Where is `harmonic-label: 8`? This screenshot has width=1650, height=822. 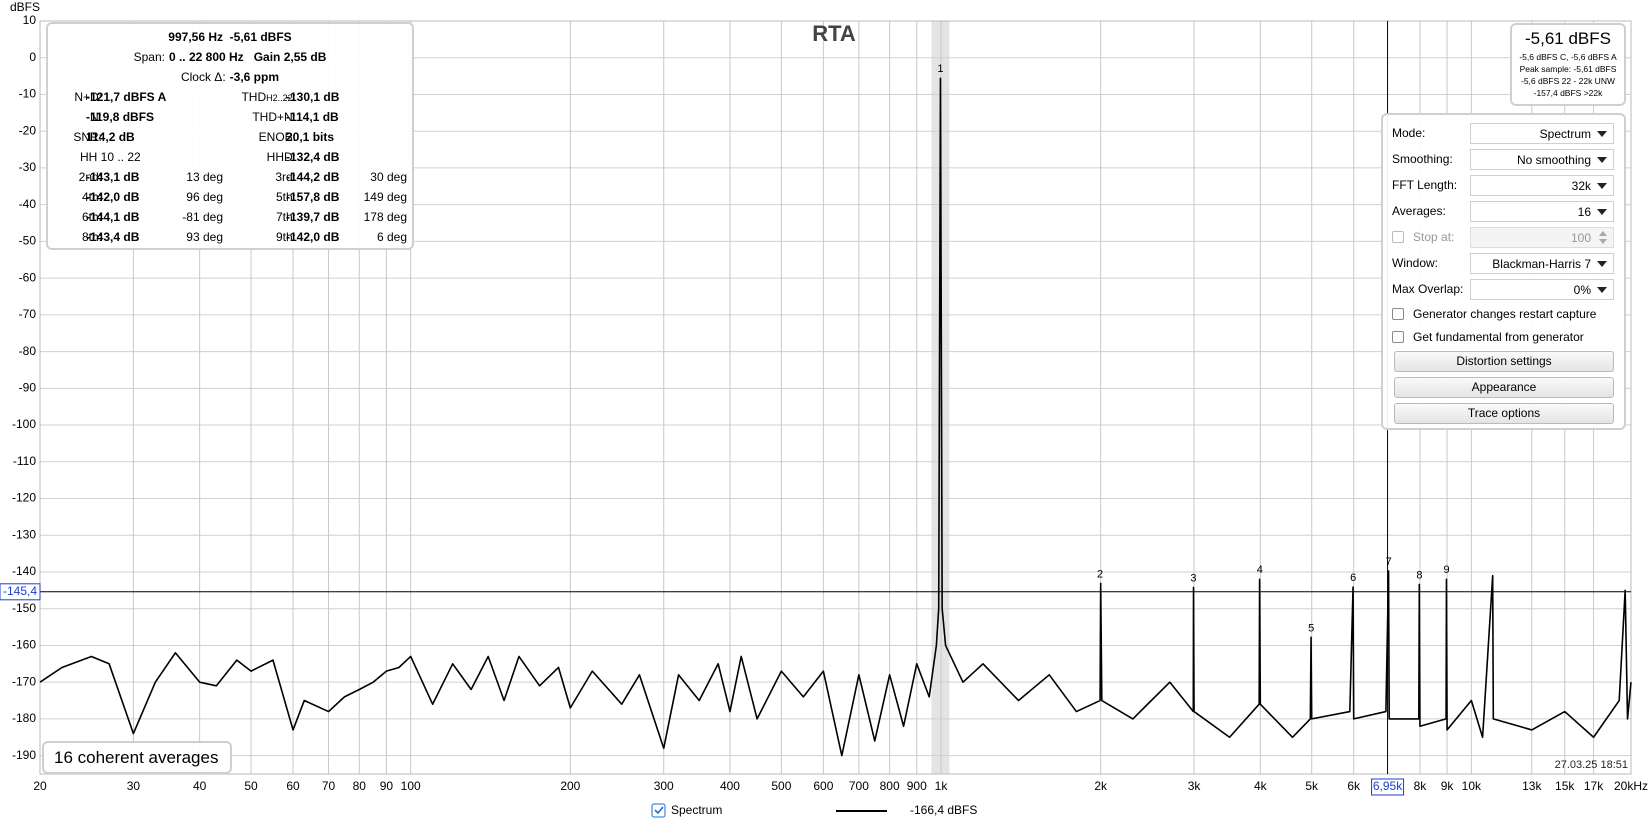
harmonic-label: 8 is located at coordinates (1419, 575).